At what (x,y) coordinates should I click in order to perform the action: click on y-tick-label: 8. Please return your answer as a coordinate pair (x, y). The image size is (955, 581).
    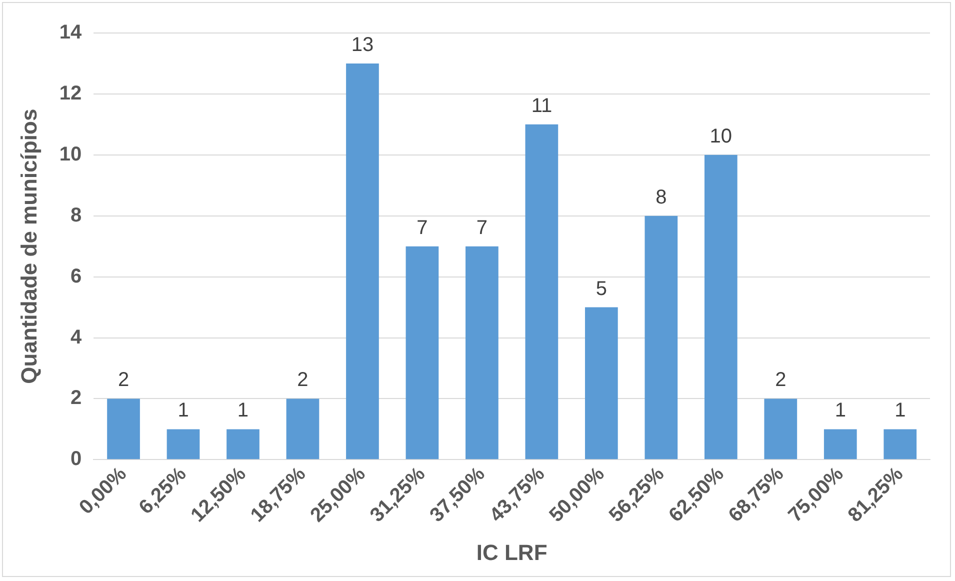
    Looking at the image, I should click on (76, 215).